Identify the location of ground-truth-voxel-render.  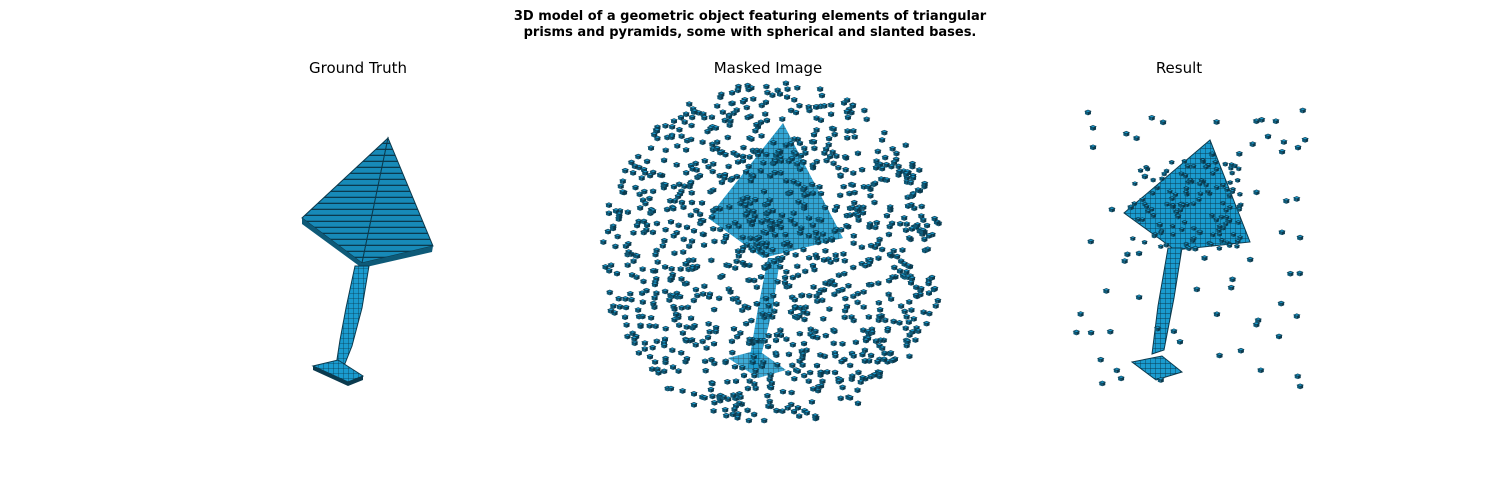
(367, 261).